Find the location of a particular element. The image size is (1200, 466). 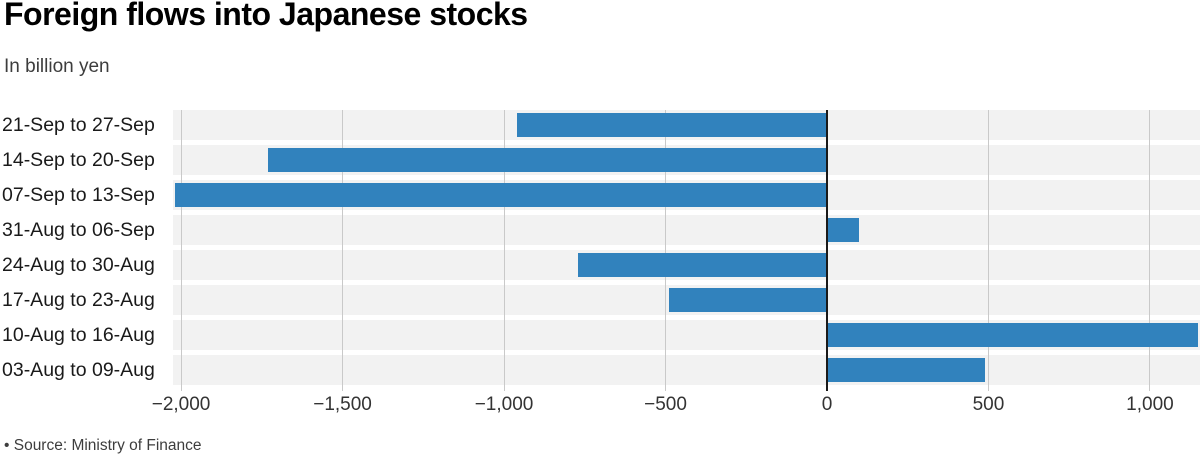

category-label: 10-Aug to 16-Aug is located at coordinates (78, 335).